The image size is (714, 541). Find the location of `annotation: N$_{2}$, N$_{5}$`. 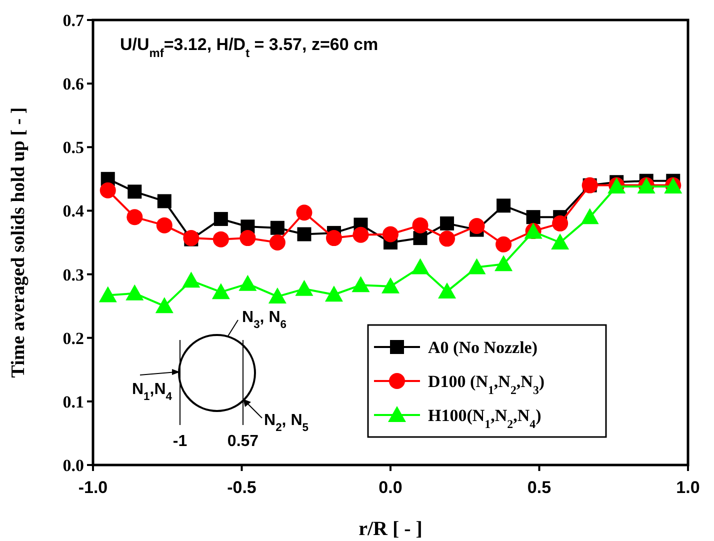

annotation: N$_{2}$, N$_{5}$ is located at coordinates (286, 423).